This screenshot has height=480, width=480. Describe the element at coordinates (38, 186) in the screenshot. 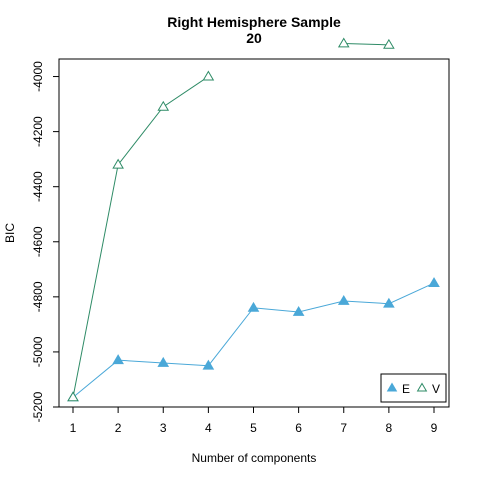

I see `y-tick-label: -4400` at that location.